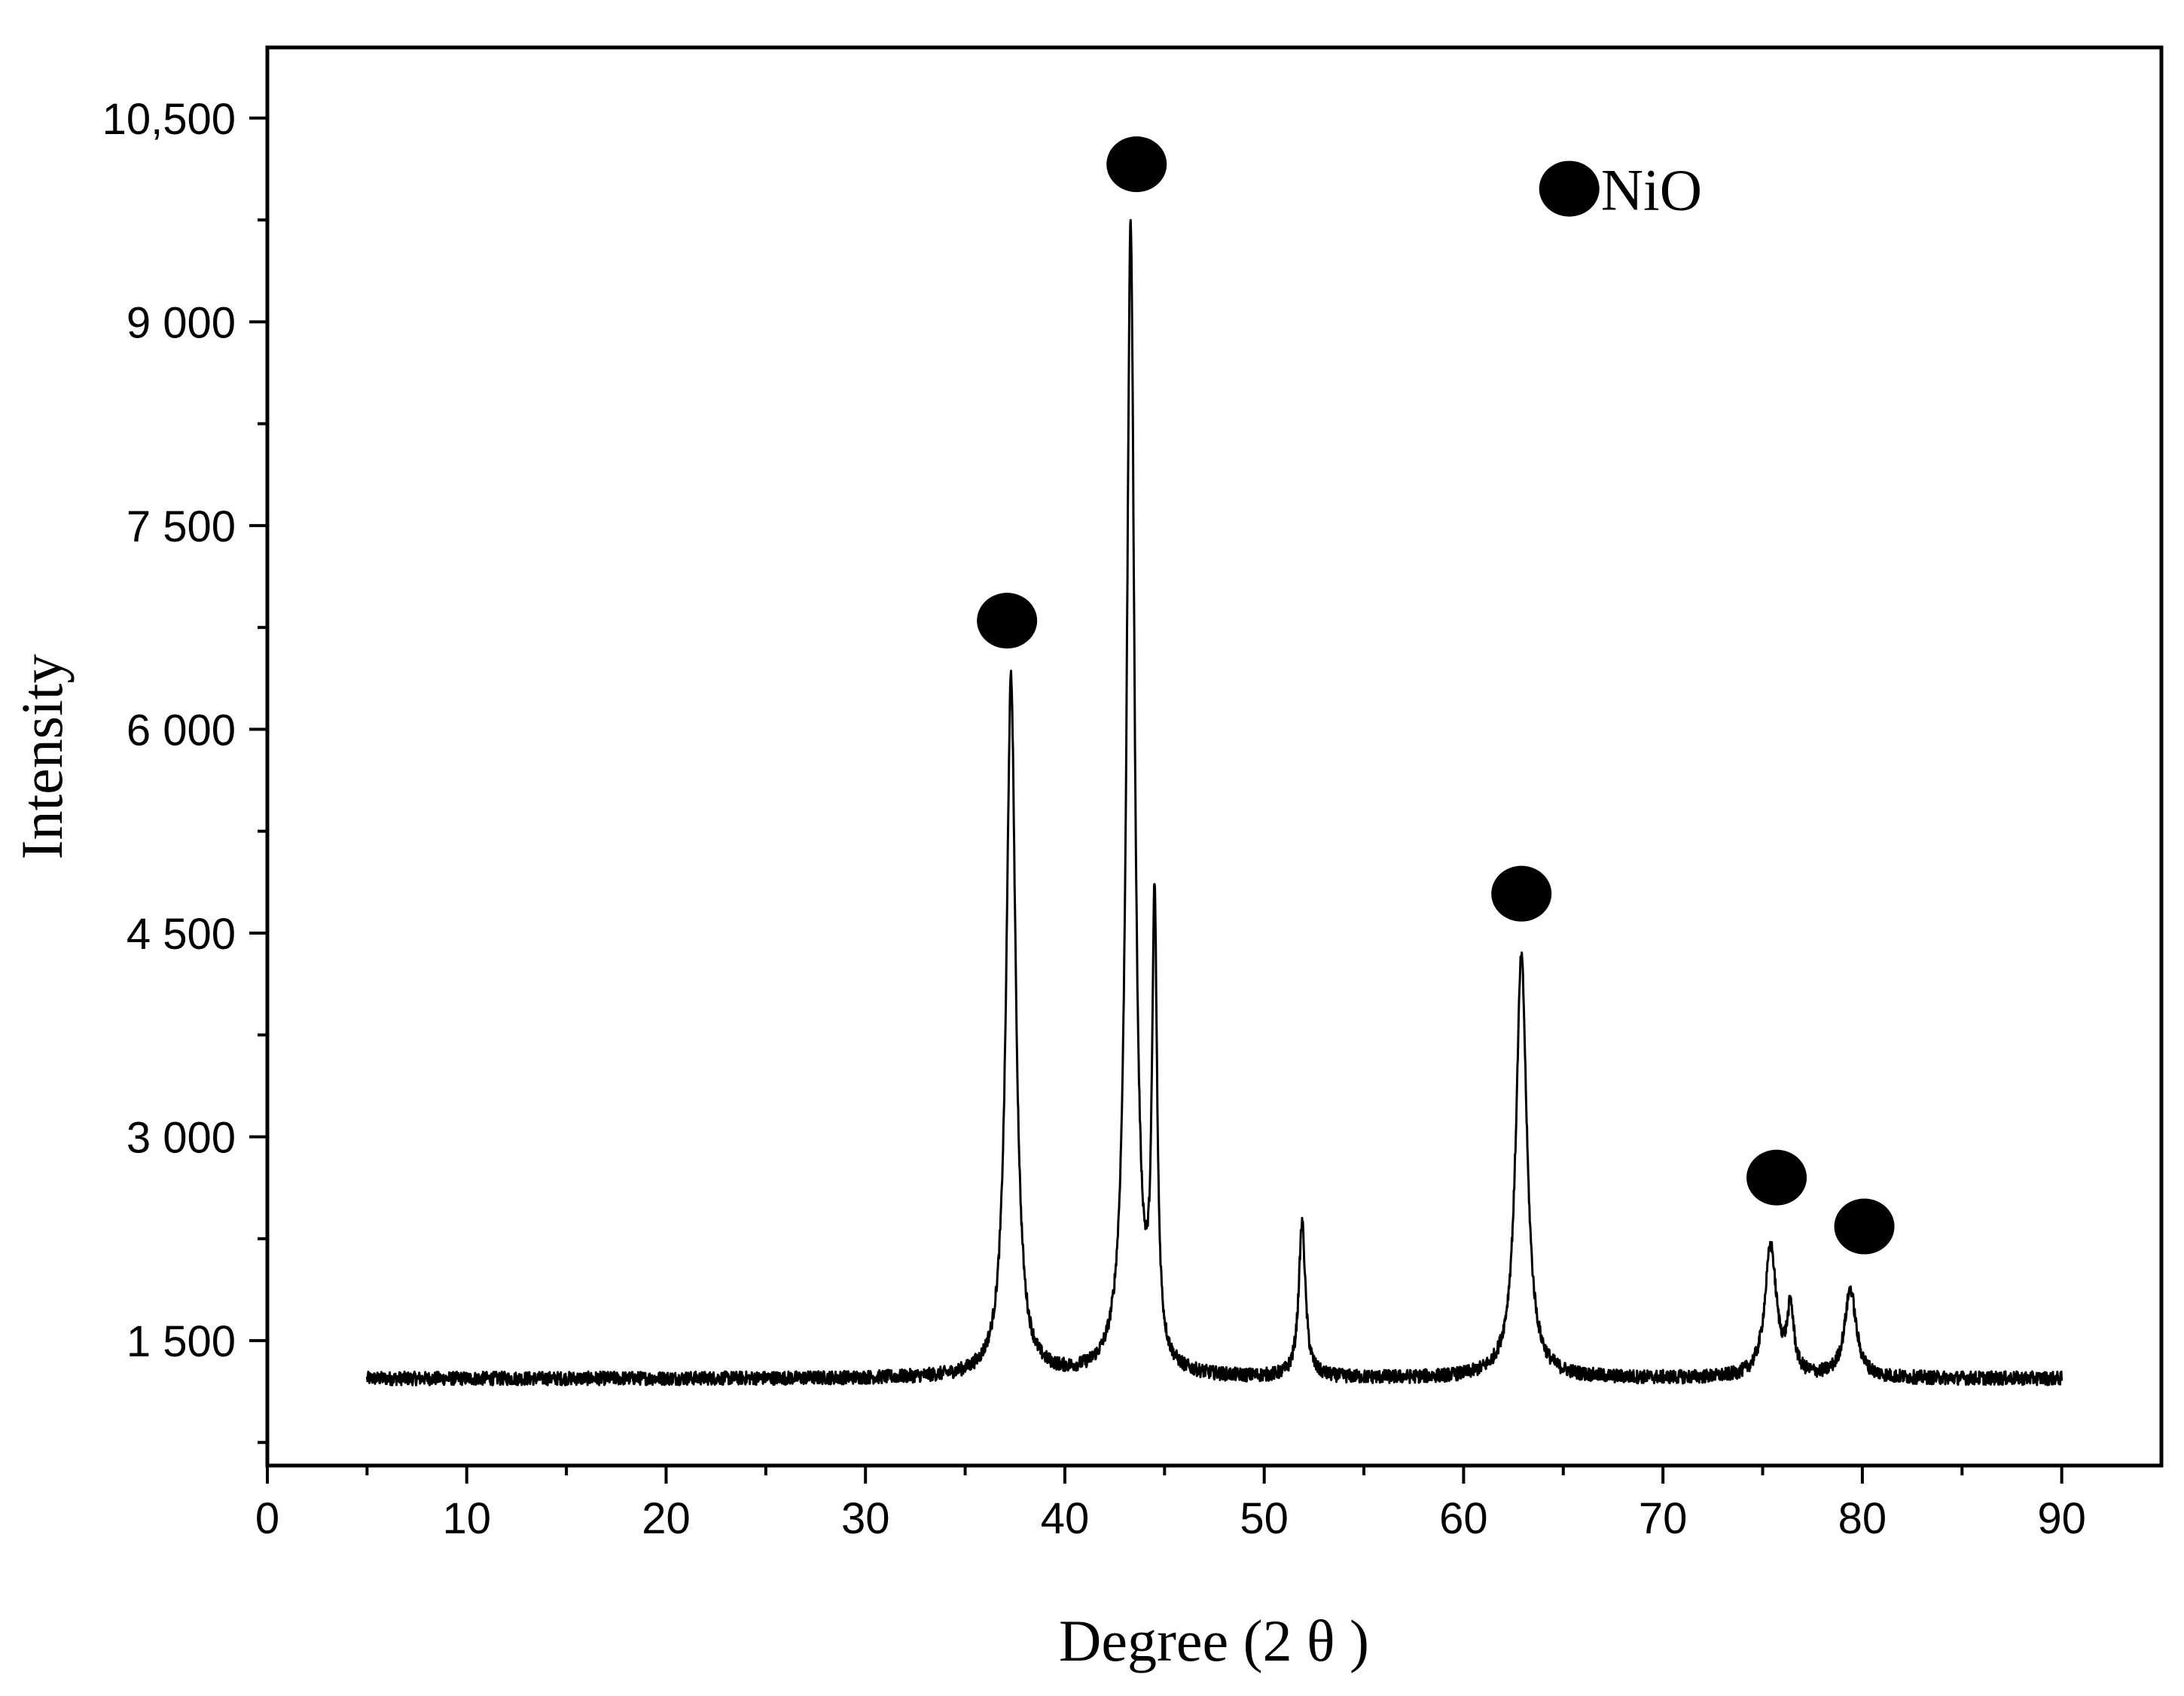 This screenshot has height=1696, width=2184. What do you see at coordinates (181, 526) in the screenshot?
I see `y-tick-label: 7 500` at bounding box center [181, 526].